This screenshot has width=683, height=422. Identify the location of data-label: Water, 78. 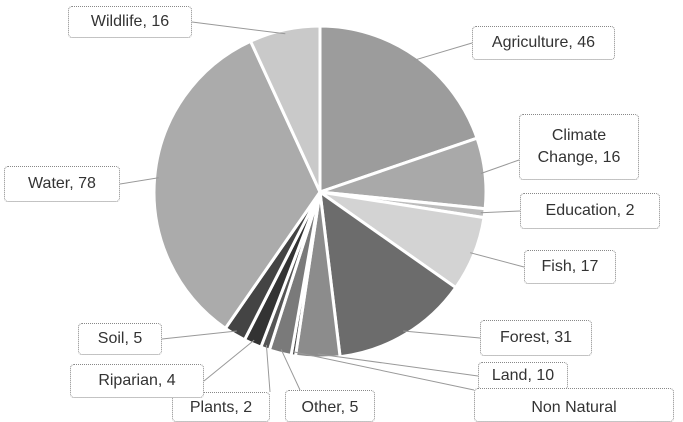
(62, 184).